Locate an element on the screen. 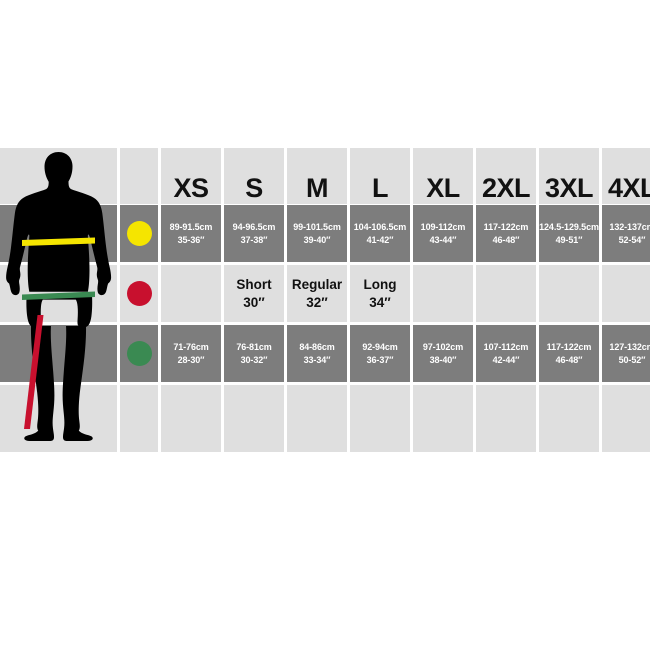 This screenshot has width=650, height=650. chest-cell-xl: 109-112cm 43-44″ is located at coordinates (443, 233).